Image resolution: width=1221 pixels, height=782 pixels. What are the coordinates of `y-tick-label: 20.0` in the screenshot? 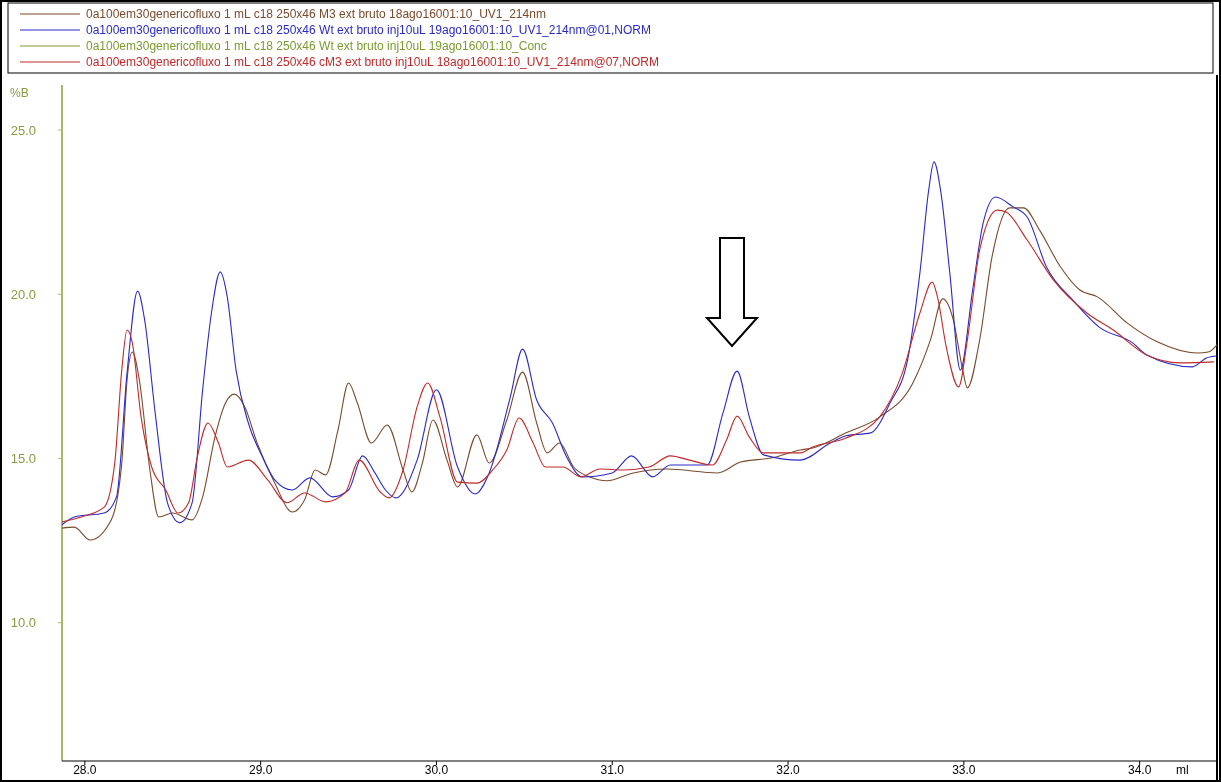 It's located at (23, 294).